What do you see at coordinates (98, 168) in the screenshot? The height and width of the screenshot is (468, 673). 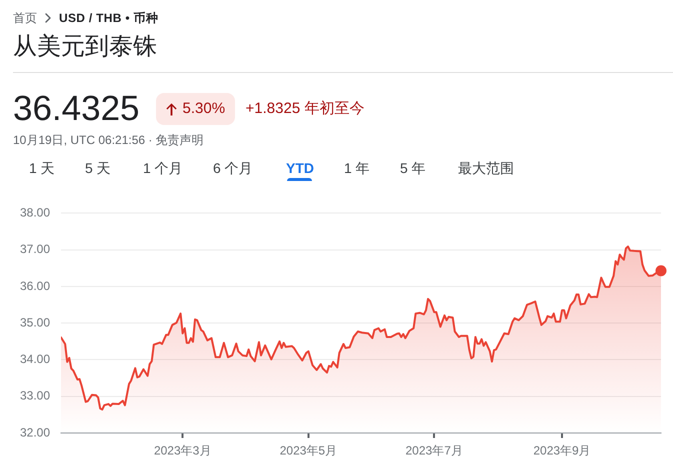 I see `text: 5 天` at bounding box center [98, 168].